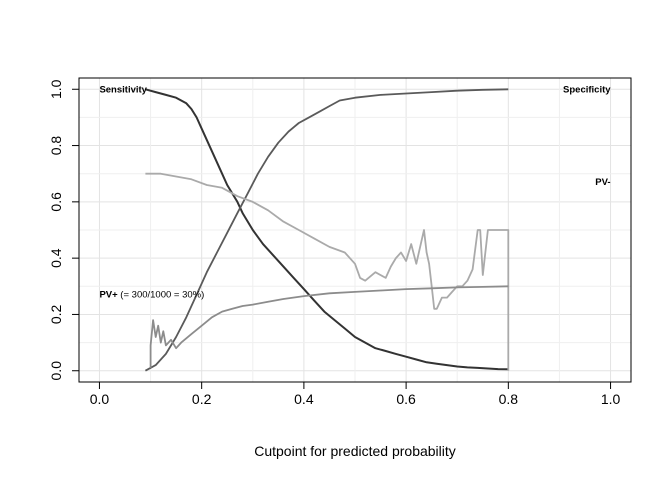 The width and height of the screenshot is (672, 480). I want to click on x-tick-label: 1.0, so click(611, 399).